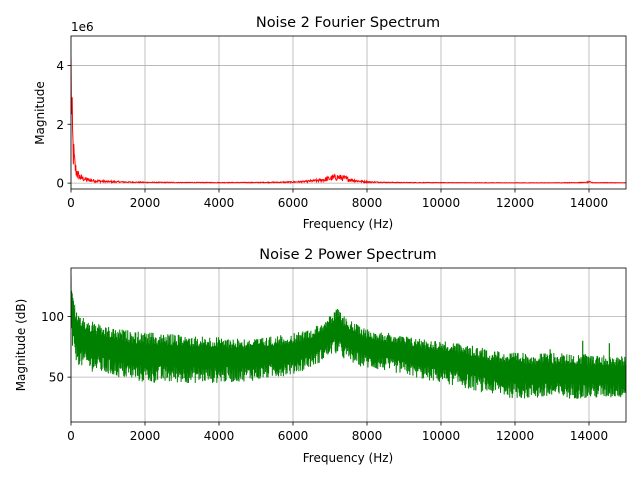  Describe the element at coordinates (219, 436) in the screenshot. I see `power-x-tick-label: 4000` at that location.